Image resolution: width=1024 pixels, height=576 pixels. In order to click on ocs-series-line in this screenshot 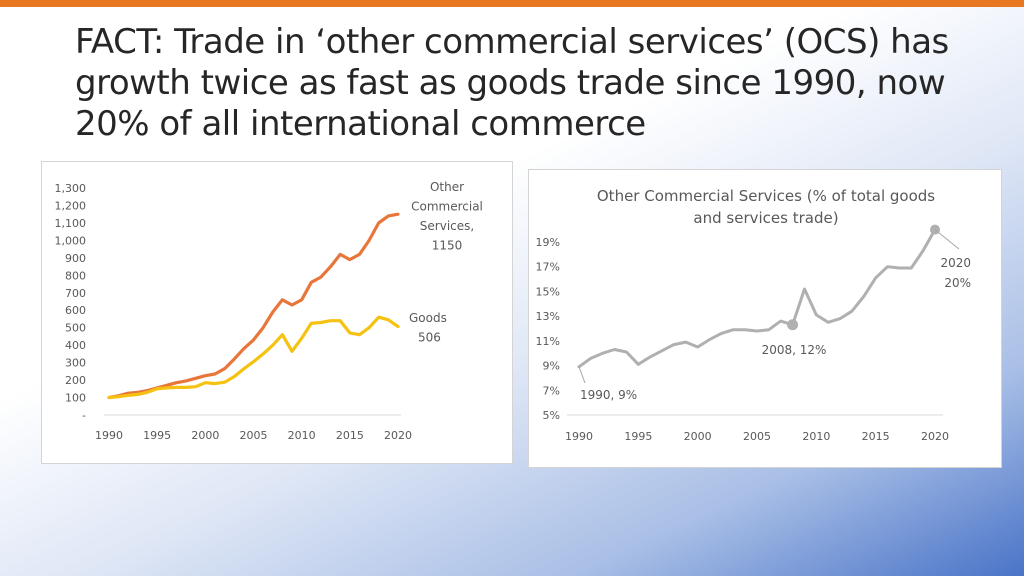, I will do `click(253, 306)`.